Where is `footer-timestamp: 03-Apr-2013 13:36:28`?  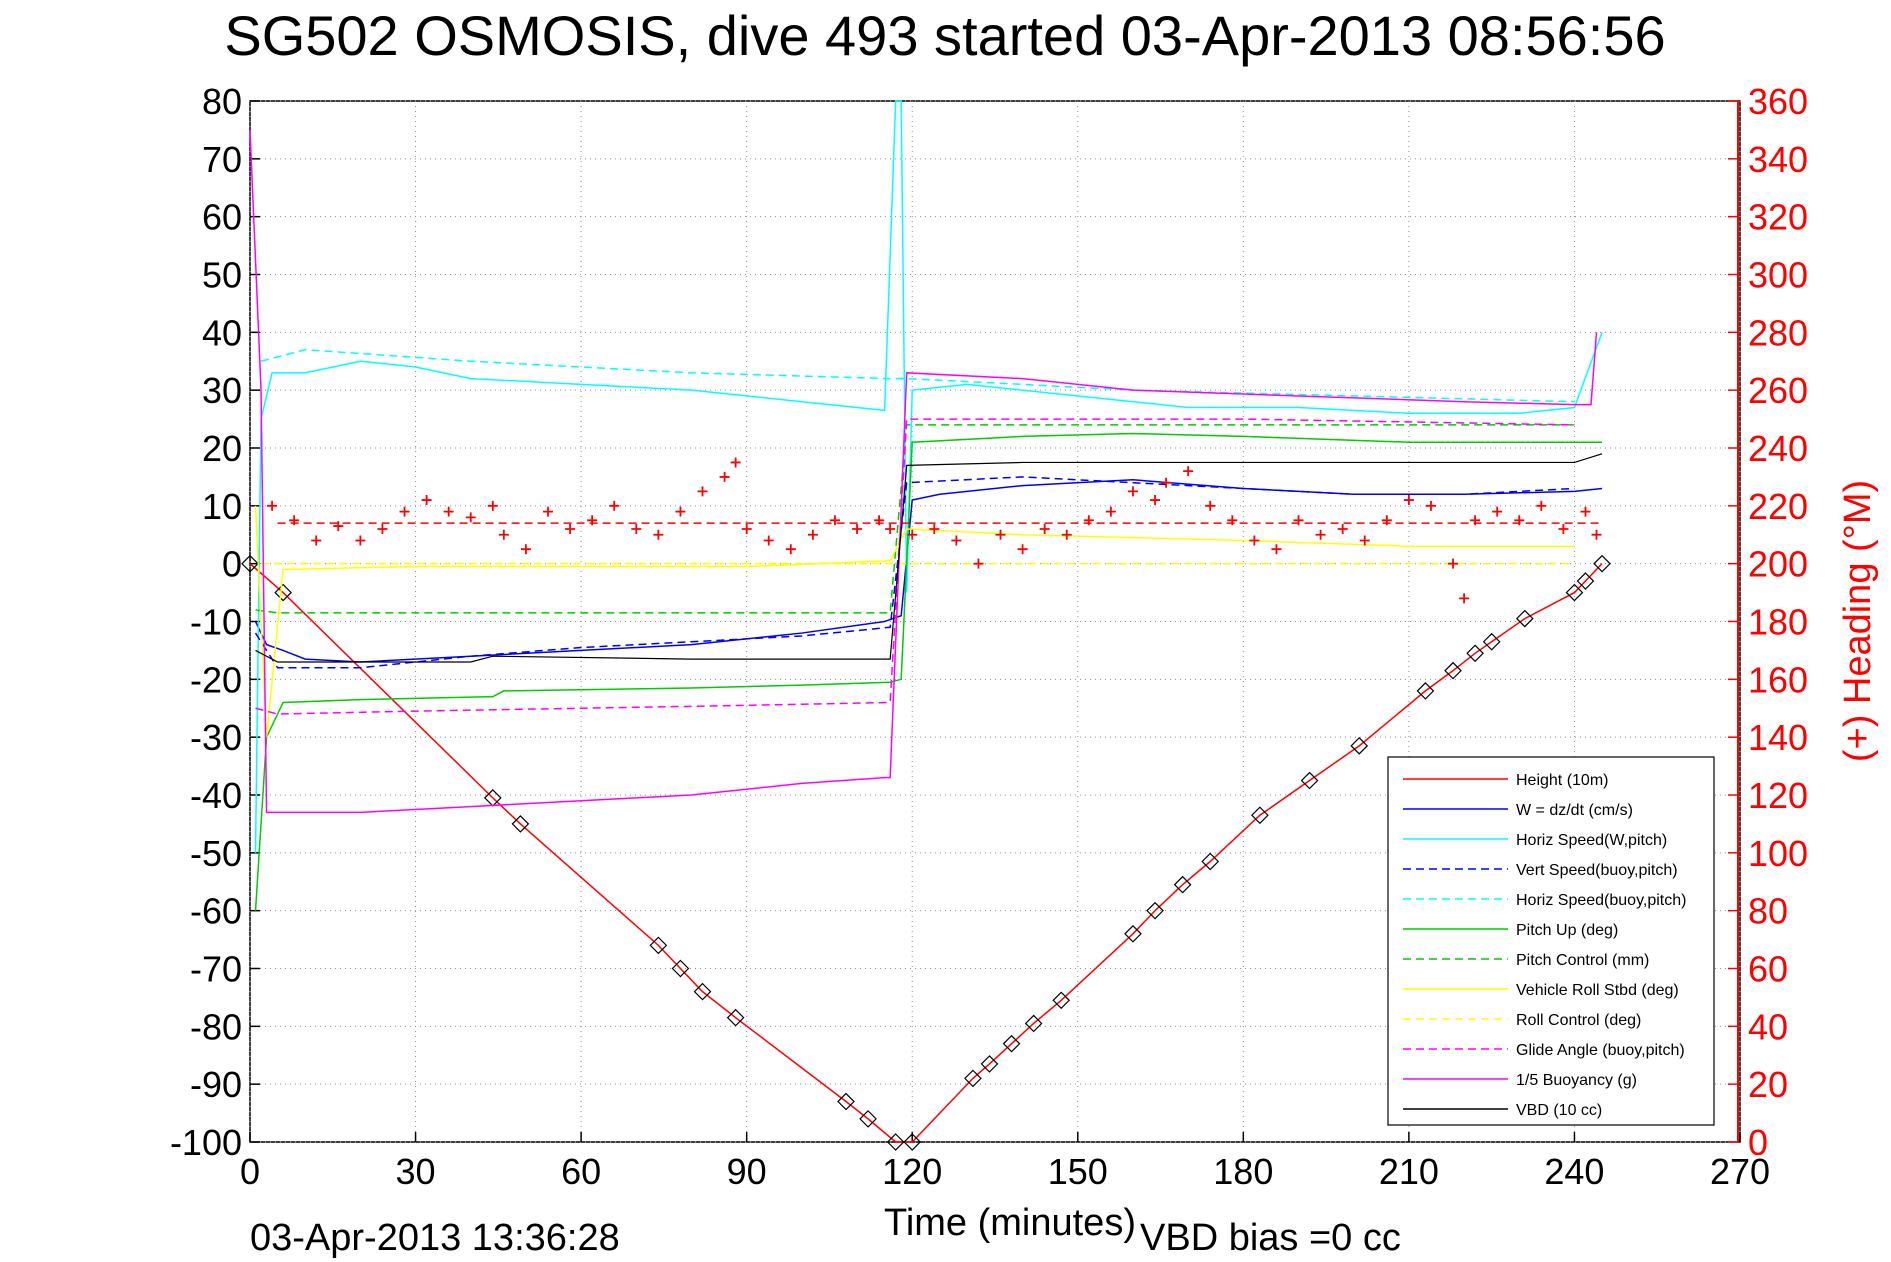 footer-timestamp: 03-Apr-2013 13:36:28 is located at coordinates (435, 1238).